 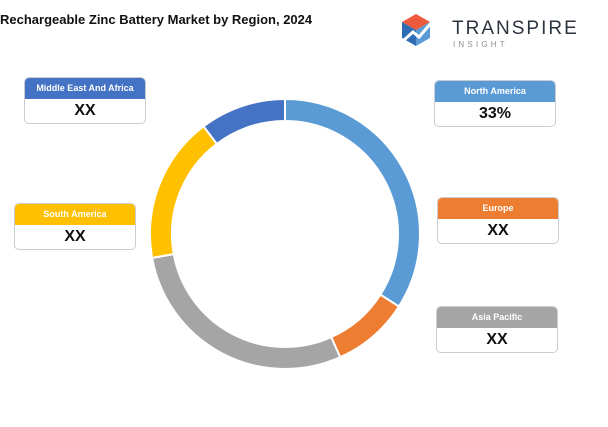 What do you see at coordinates (498, 230) in the screenshot?
I see `label-value-europe: XX` at bounding box center [498, 230].